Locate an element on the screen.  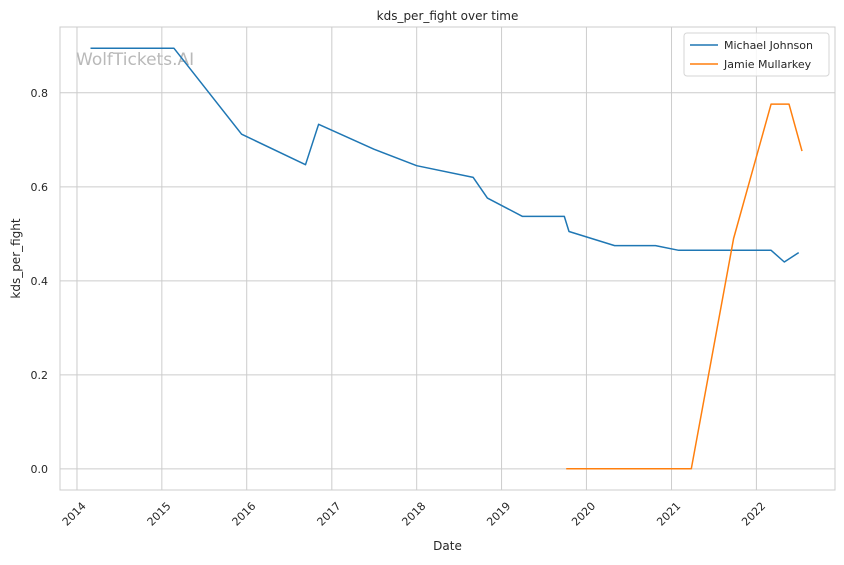
x-tick-label: 2018 is located at coordinates (413, 514).